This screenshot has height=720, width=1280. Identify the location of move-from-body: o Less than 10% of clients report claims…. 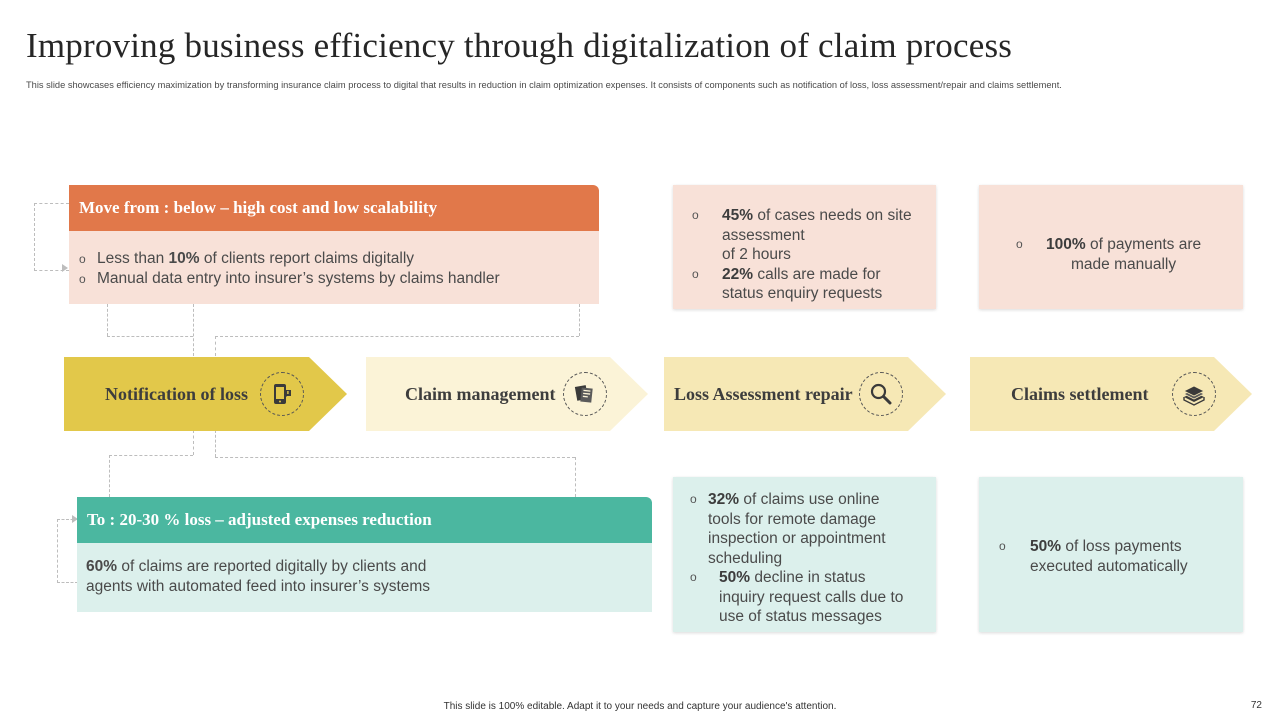
(334, 267).